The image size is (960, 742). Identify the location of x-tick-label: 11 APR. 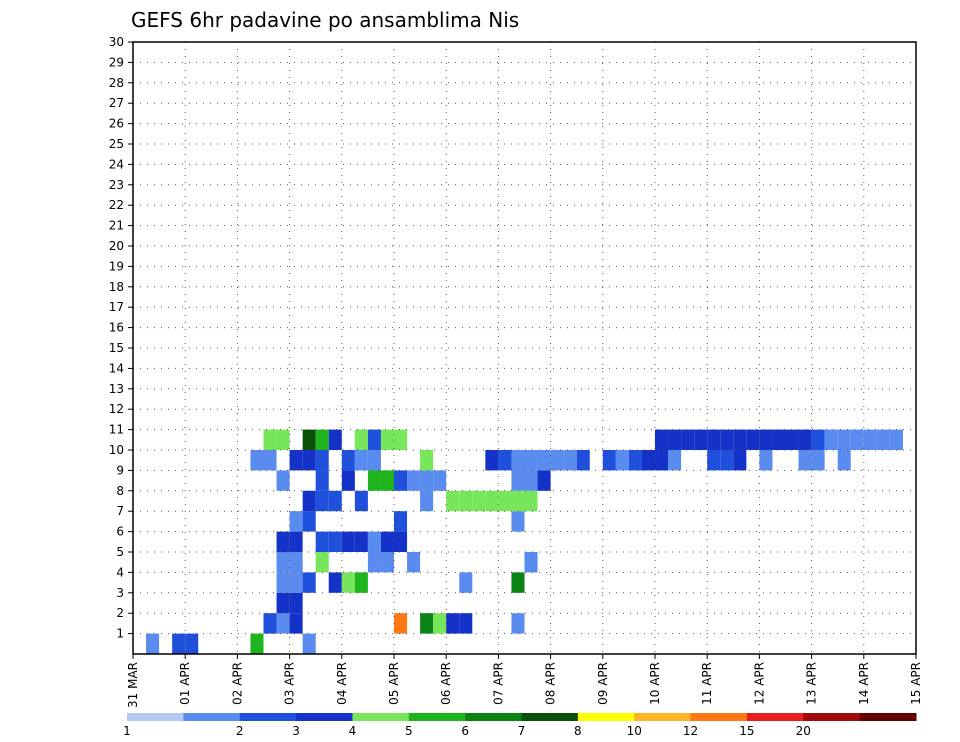
(707, 683).